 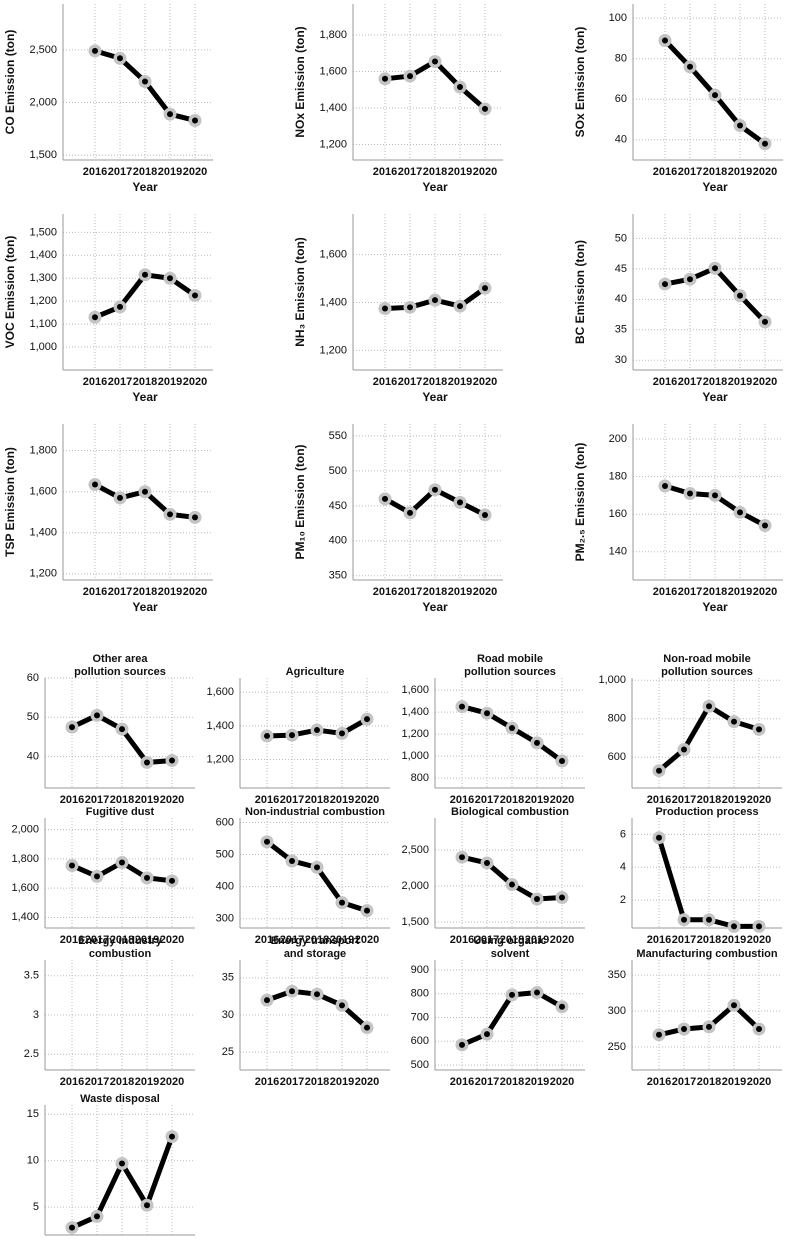 I want to click on y-tick-label: 350, so click(x=617, y=975).